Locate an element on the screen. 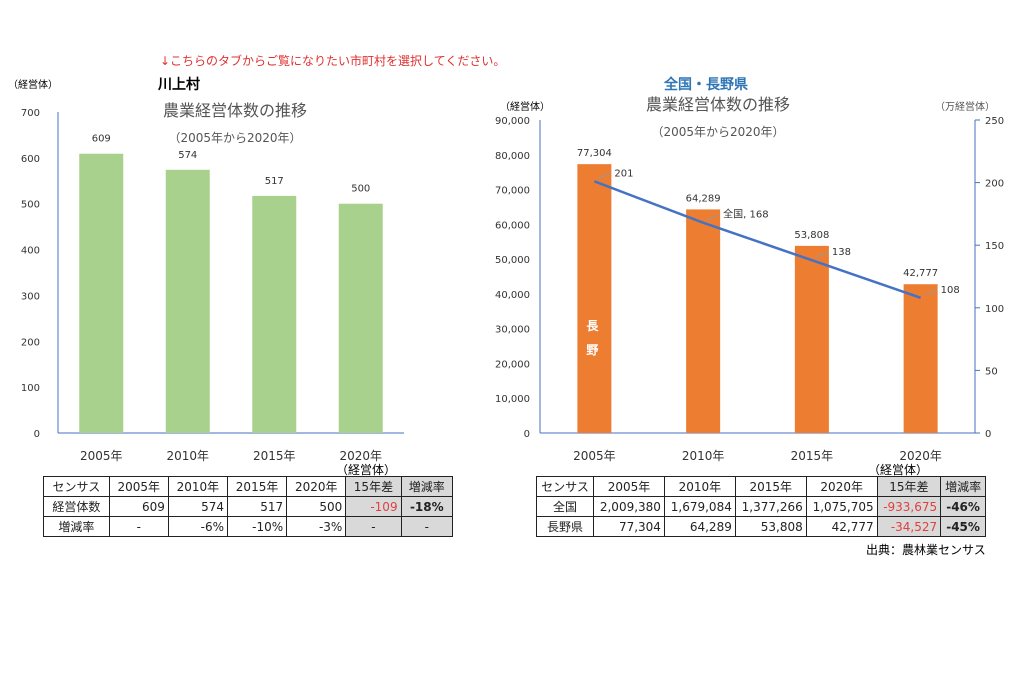  table-cell: -933,675 is located at coordinates (909, 506).